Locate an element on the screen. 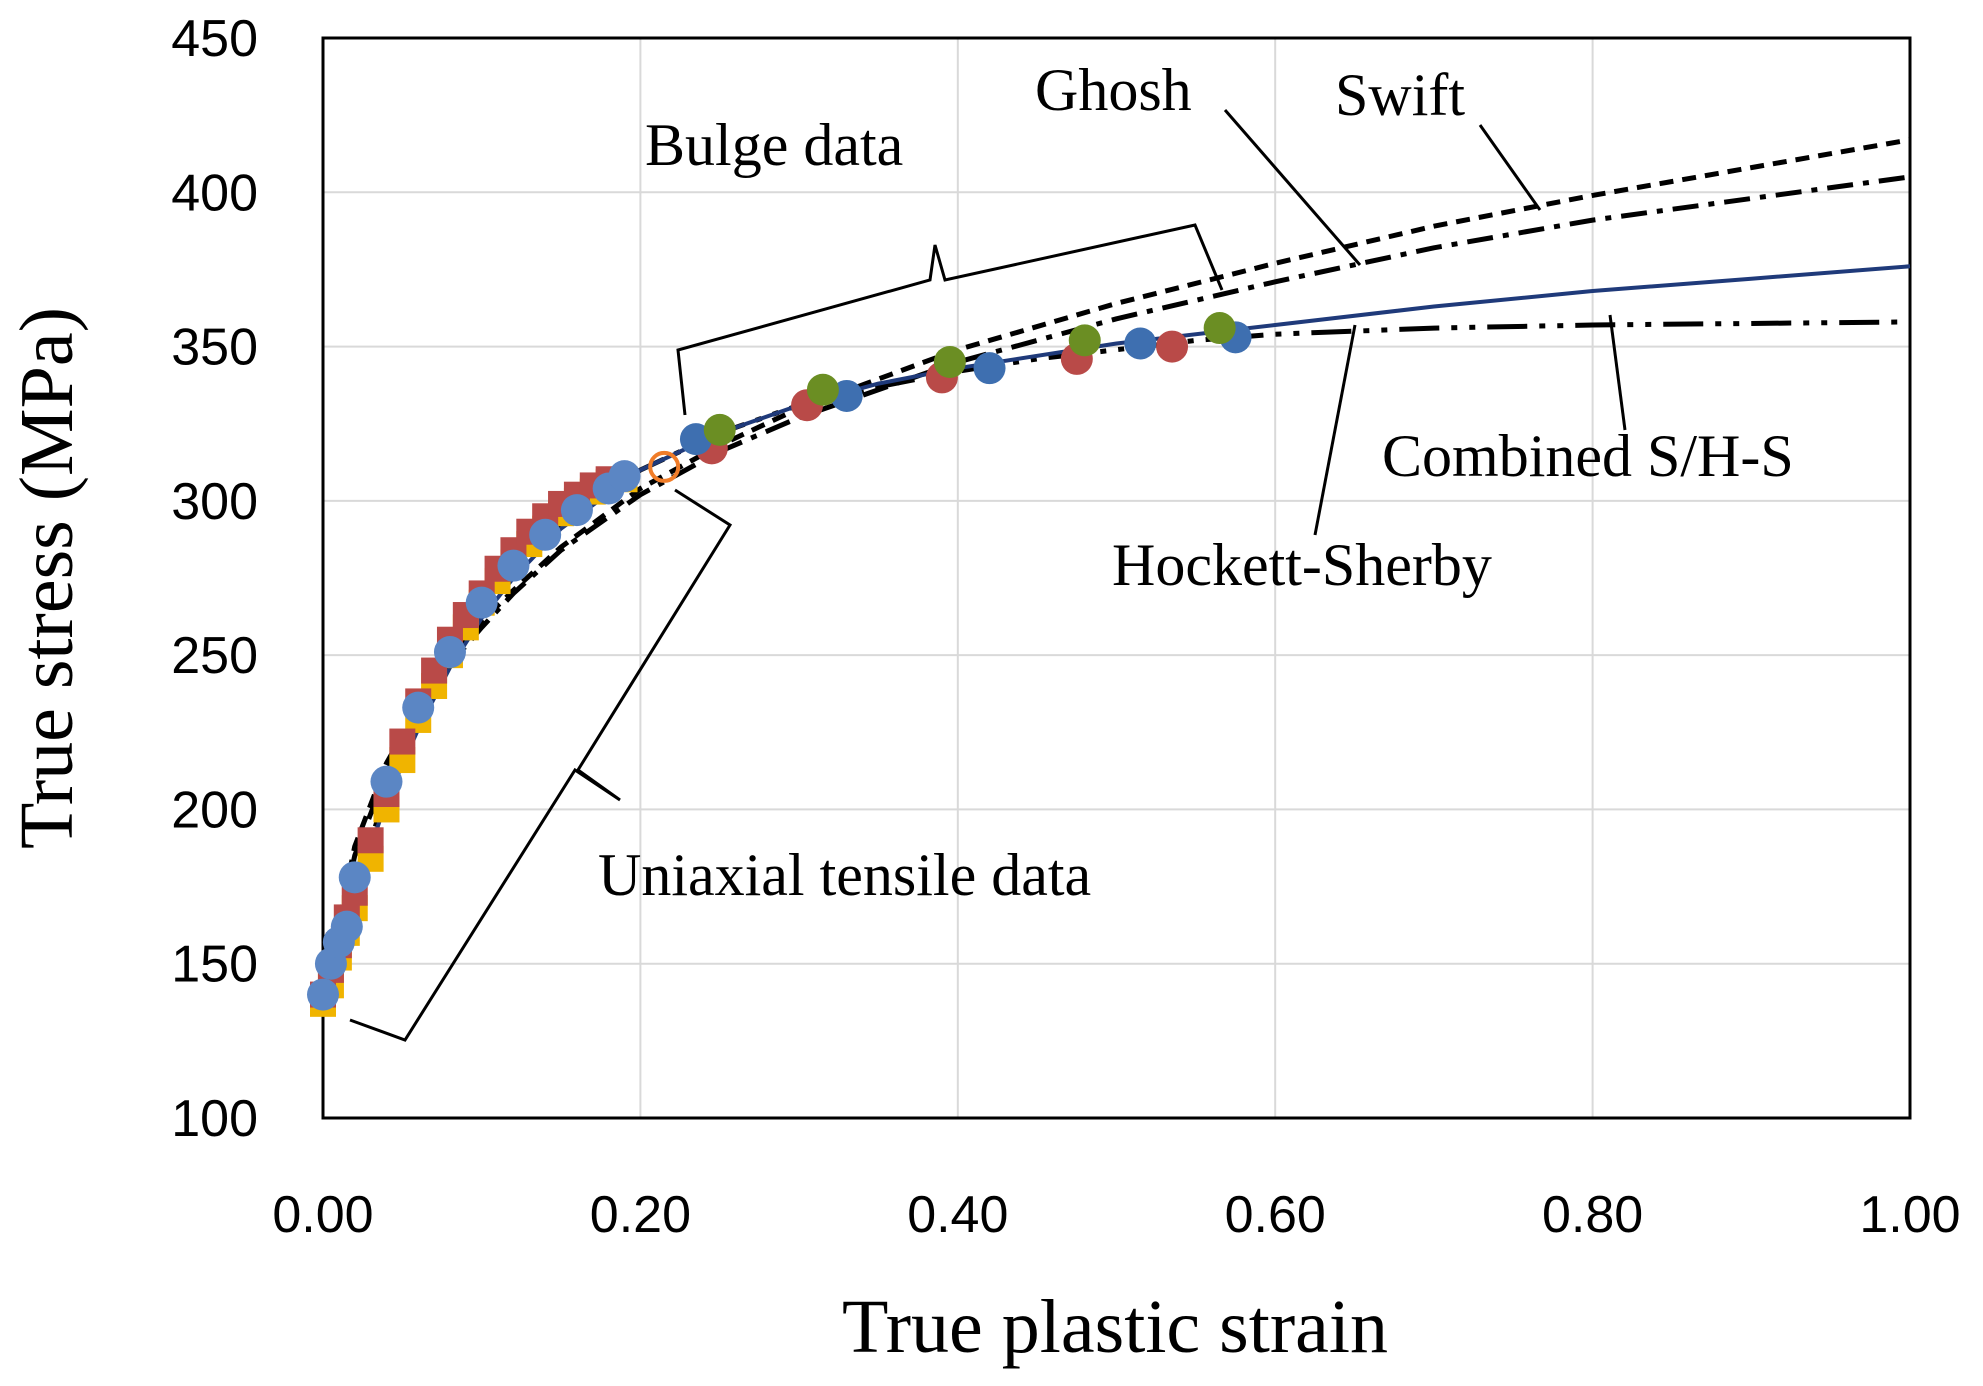 The height and width of the screenshot is (1386, 1983). y-tick-label: 350 is located at coordinates (214, 348).